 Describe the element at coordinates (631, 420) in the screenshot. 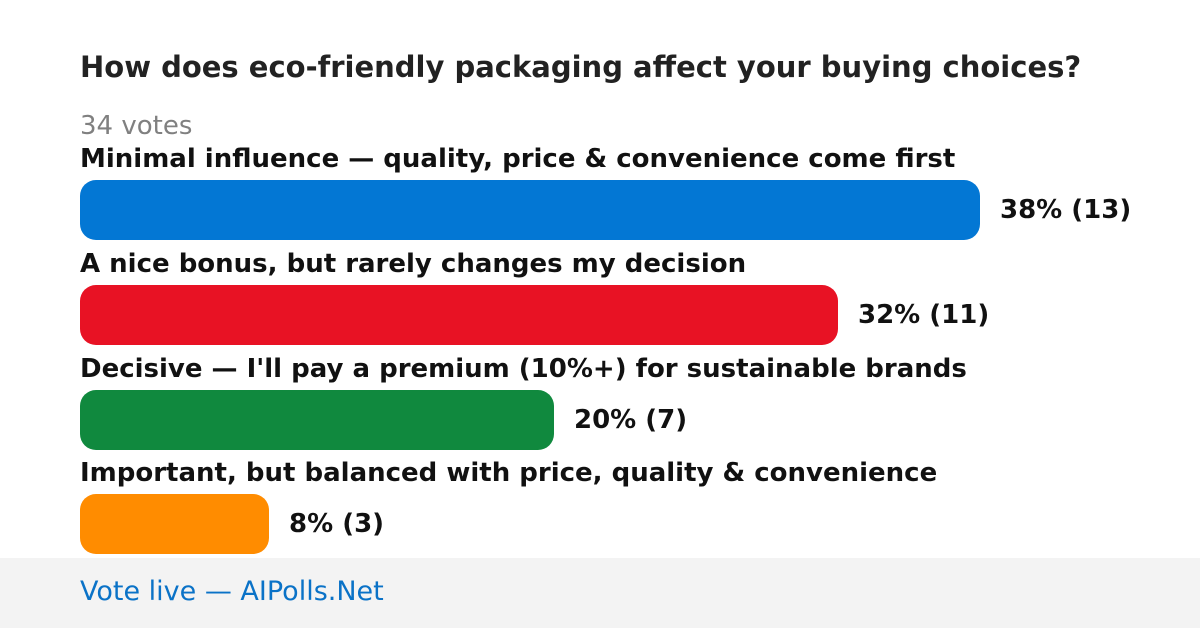

I see `result-text: 20% (7)` at that location.